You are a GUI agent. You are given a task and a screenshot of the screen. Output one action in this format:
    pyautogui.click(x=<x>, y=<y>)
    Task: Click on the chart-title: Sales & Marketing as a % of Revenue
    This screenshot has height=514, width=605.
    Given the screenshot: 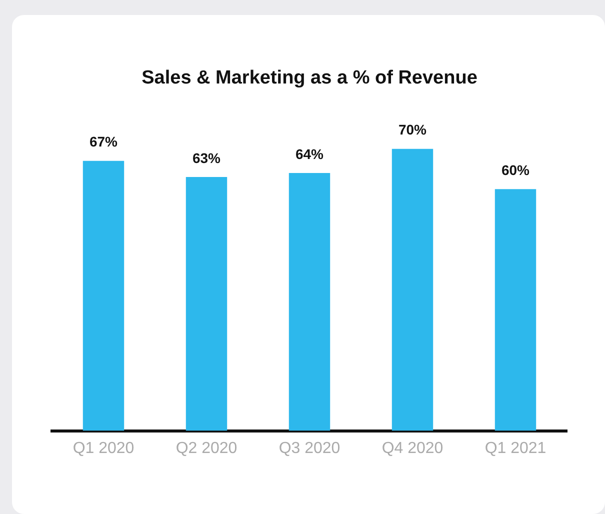 What is the action you would take?
    pyautogui.click(x=310, y=78)
    